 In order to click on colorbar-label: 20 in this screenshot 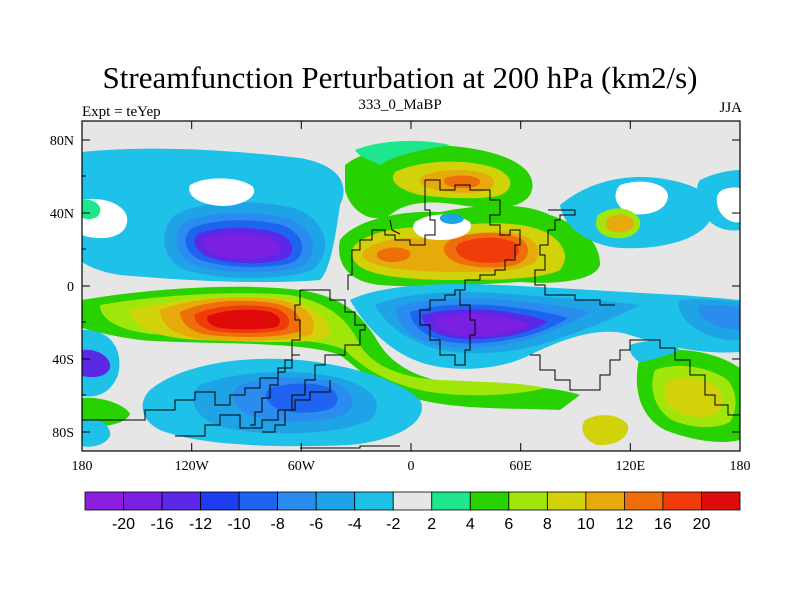, I will do `click(702, 524)`.